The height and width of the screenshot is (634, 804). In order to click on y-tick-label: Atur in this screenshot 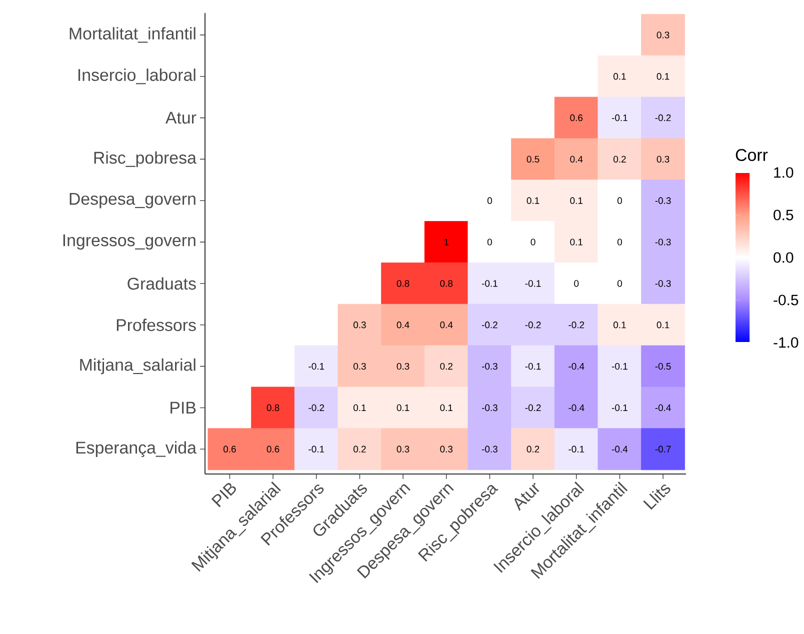, I will do `click(180, 118)`.